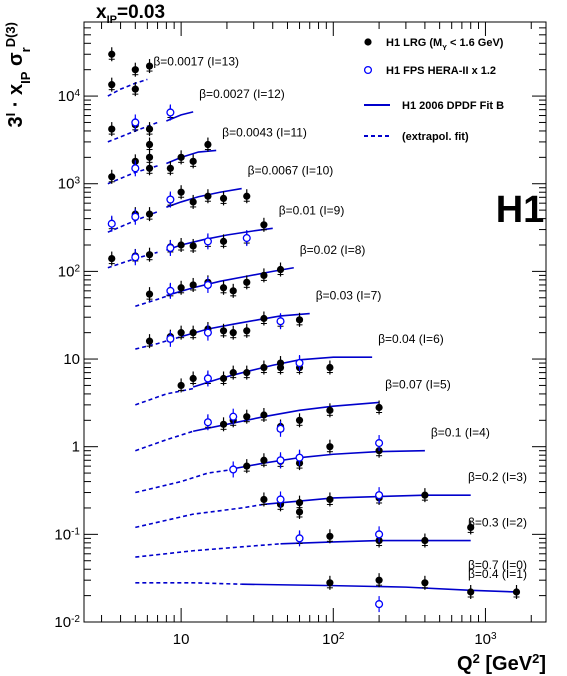 This screenshot has height=676, width=567. I want to click on x-axis-label: Q2 [GeV2], so click(501, 663).